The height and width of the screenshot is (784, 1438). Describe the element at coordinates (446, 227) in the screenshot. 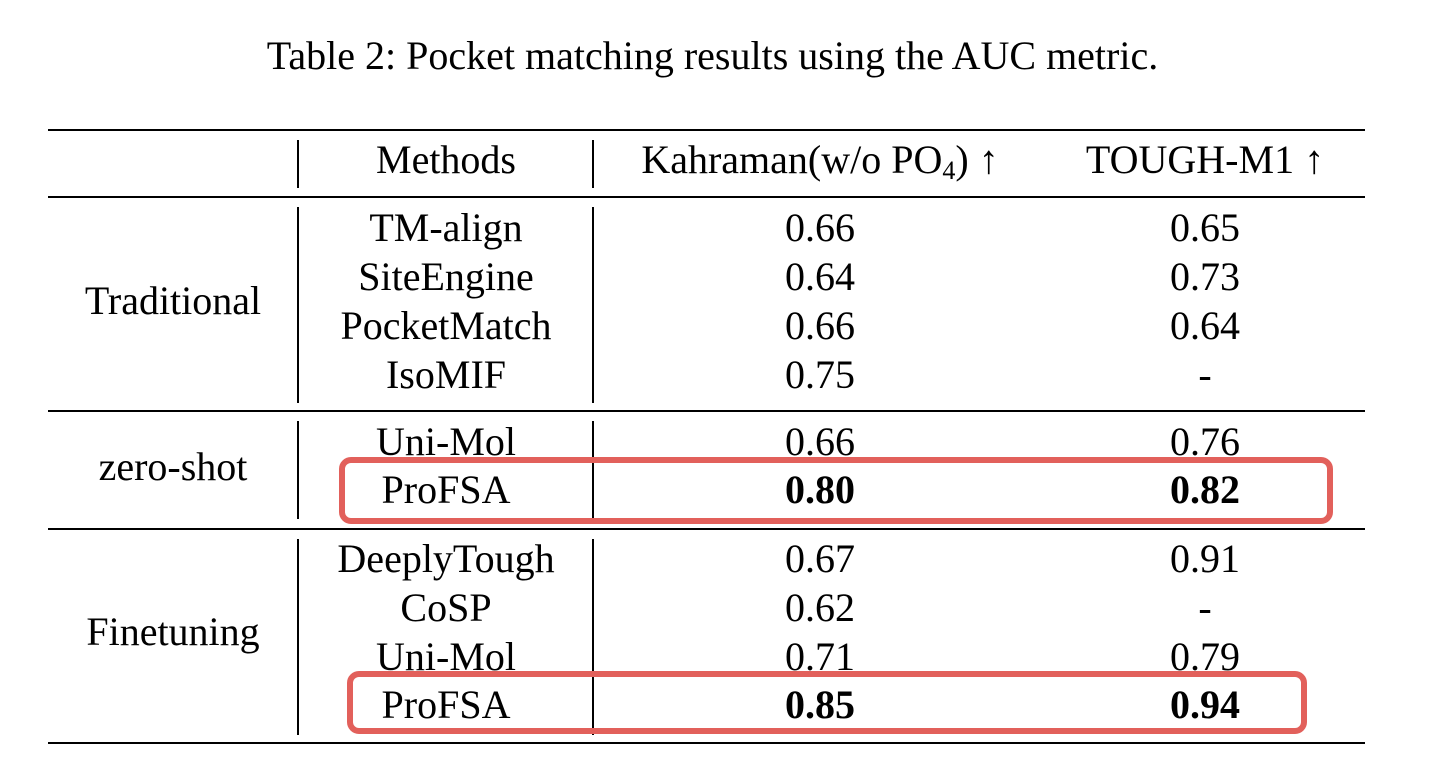

I see `method-cell: TM-align` at that location.